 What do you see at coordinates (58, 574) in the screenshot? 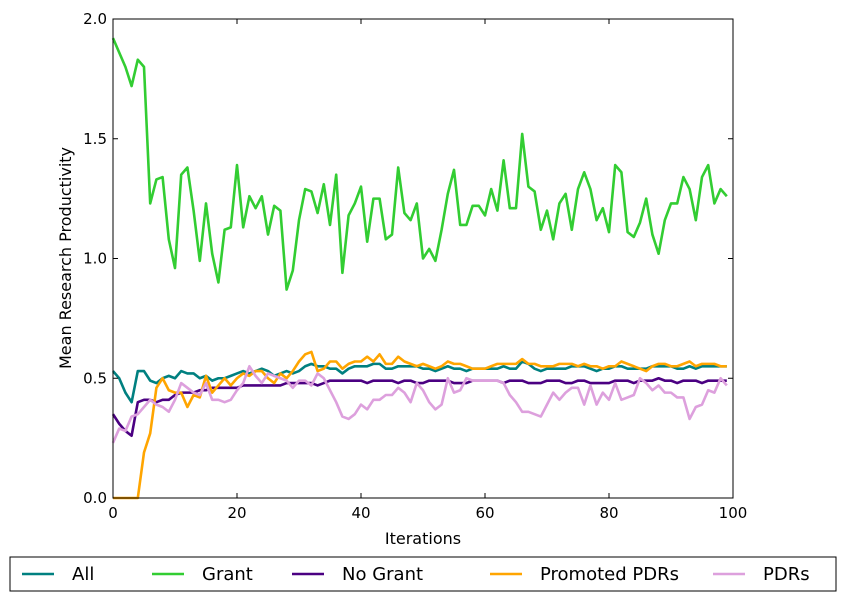
I see `legend-item-all: All` at bounding box center [58, 574].